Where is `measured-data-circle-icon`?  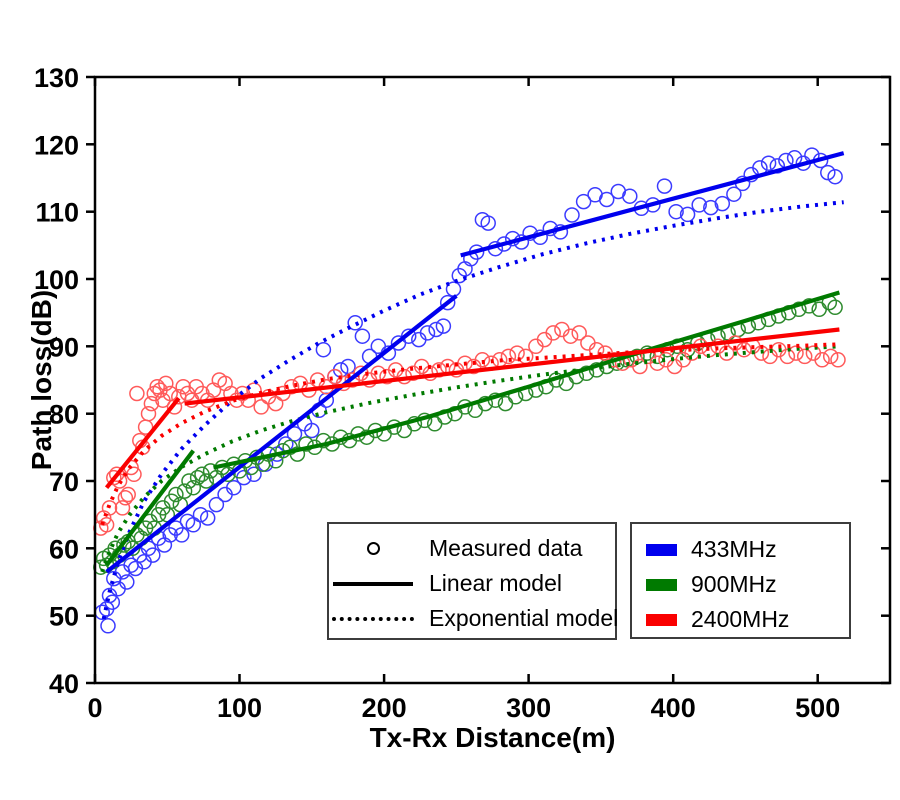 measured-data-circle-icon is located at coordinates (373, 548).